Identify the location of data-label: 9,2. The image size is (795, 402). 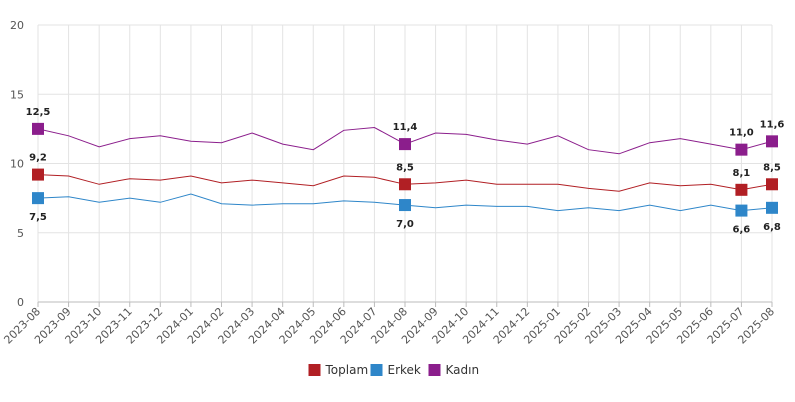
(38, 158).